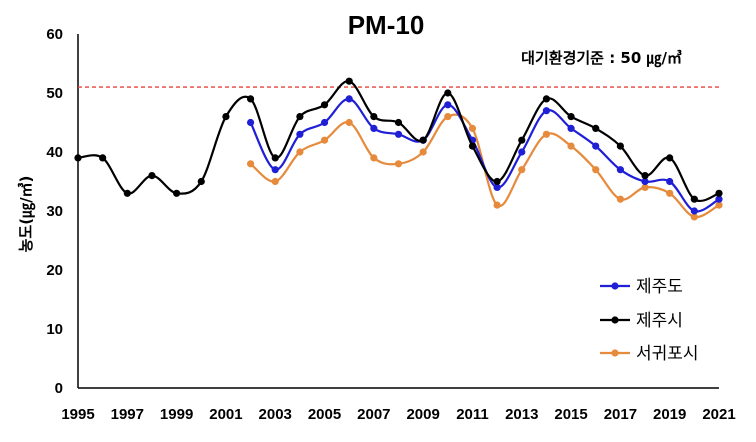 This screenshot has width=756, height=442. I want to click on x-tick-label: 1995, so click(77, 414).